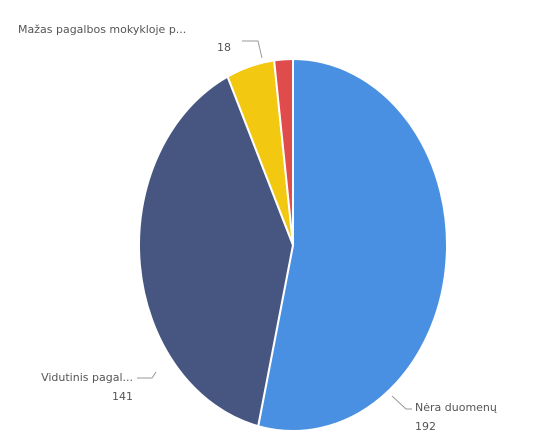 The image size is (552, 444). Describe the element at coordinates (425, 426) in the screenshot. I see `slice-value-nera-duomenu: 192` at that location.